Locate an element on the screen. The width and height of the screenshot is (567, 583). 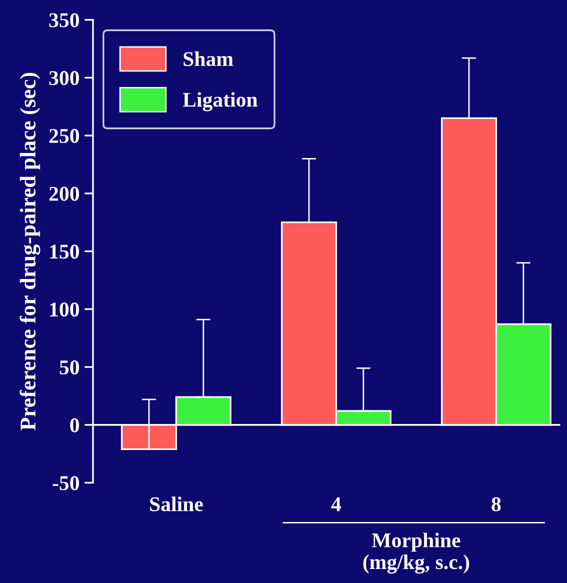
y-tick-label: 200 is located at coordinates (64, 193).